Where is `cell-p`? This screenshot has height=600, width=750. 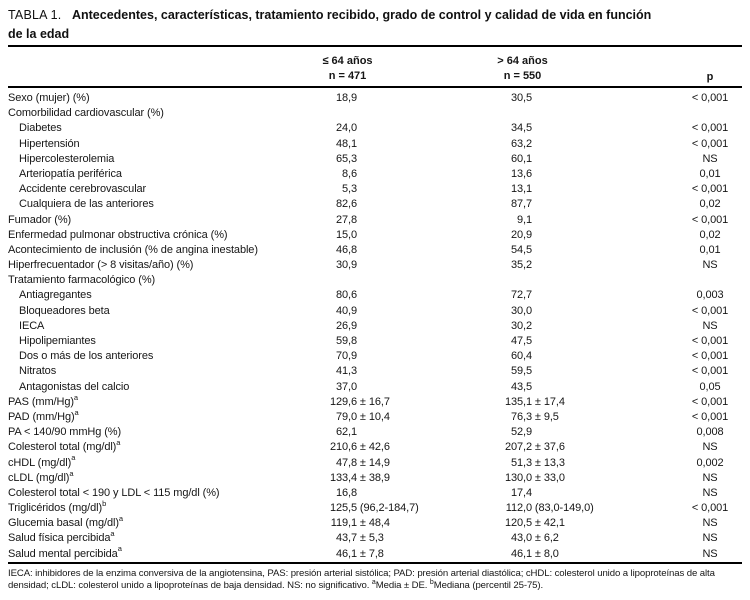 cell-p is located at coordinates (676, 113).